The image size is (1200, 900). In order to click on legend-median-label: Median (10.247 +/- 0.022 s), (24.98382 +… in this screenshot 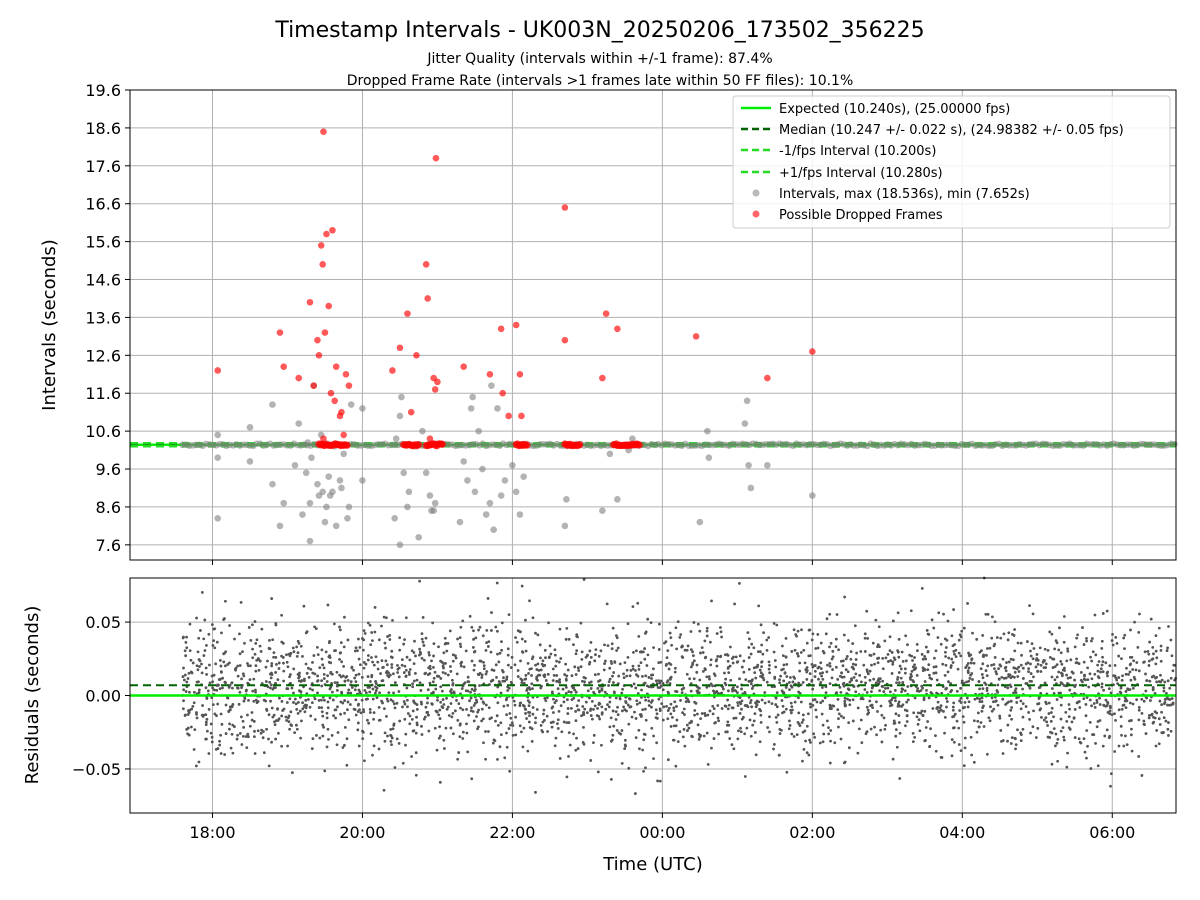, I will do `click(951, 130)`.